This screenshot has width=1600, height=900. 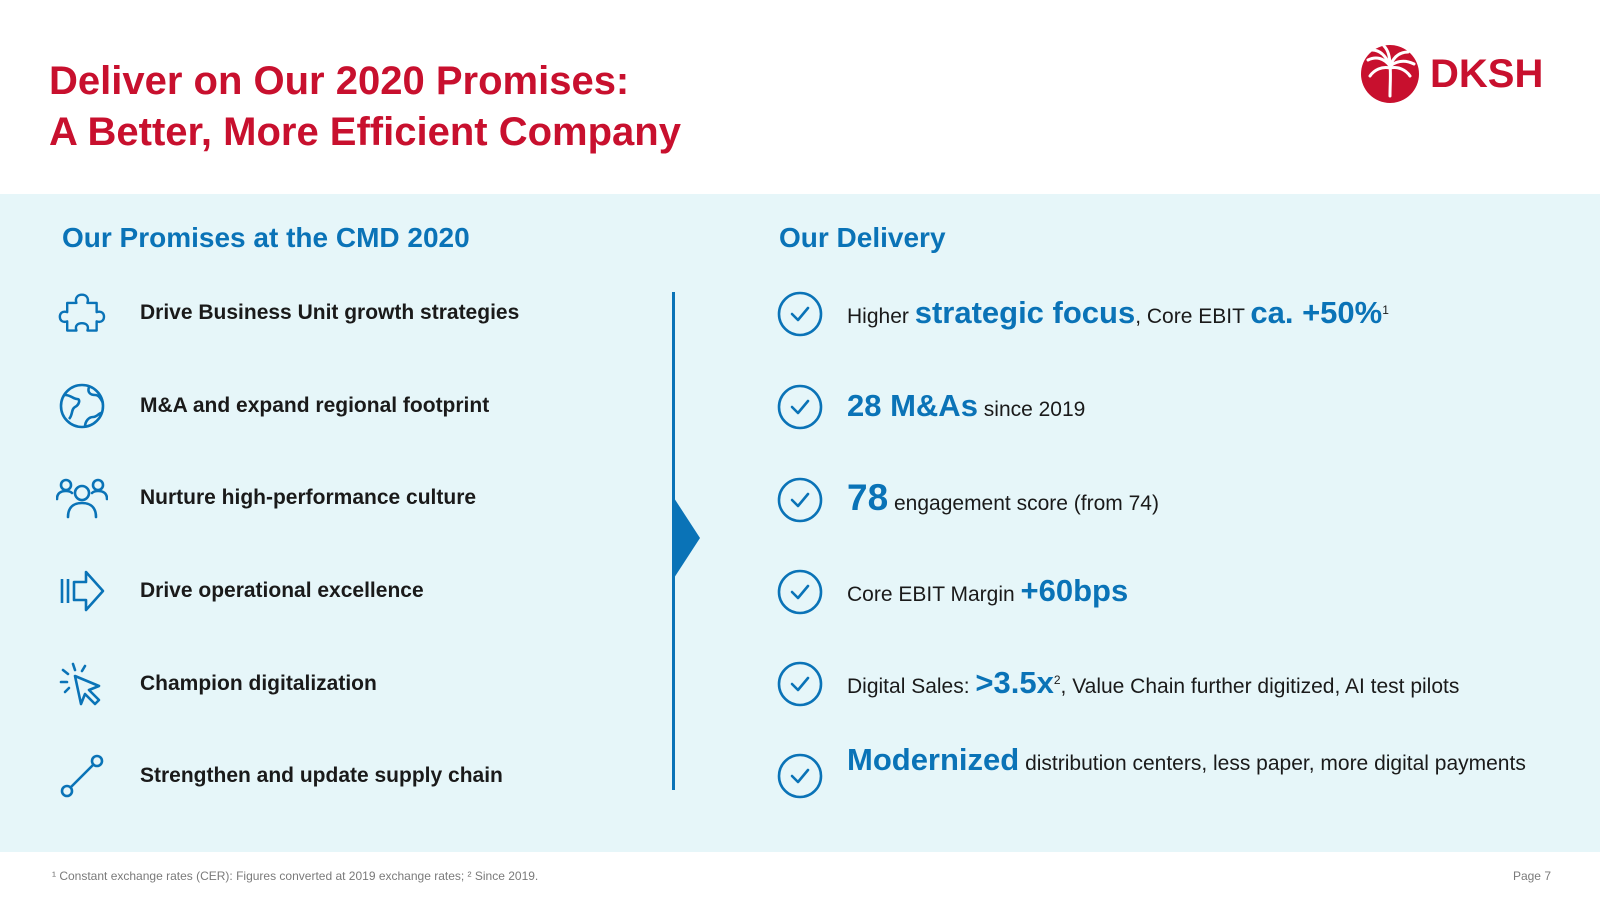 I want to click on title-line-2: A Better, More Efficient Company, so click(x=365, y=132).